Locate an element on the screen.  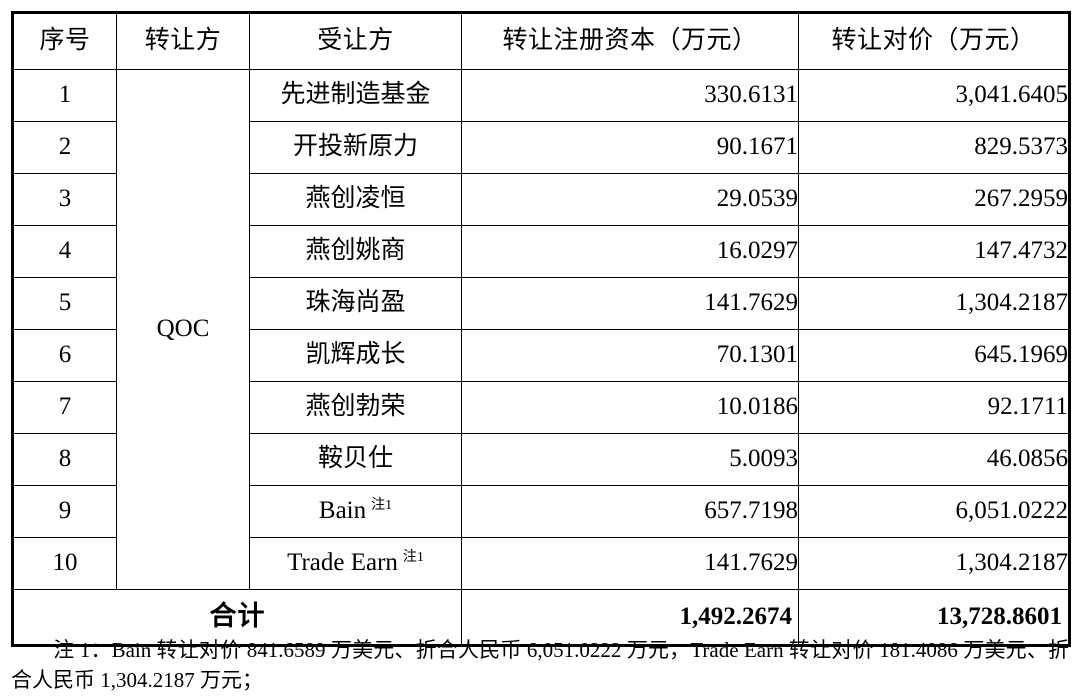
cell-capital: 330.6131 is located at coordinates (630, 95).